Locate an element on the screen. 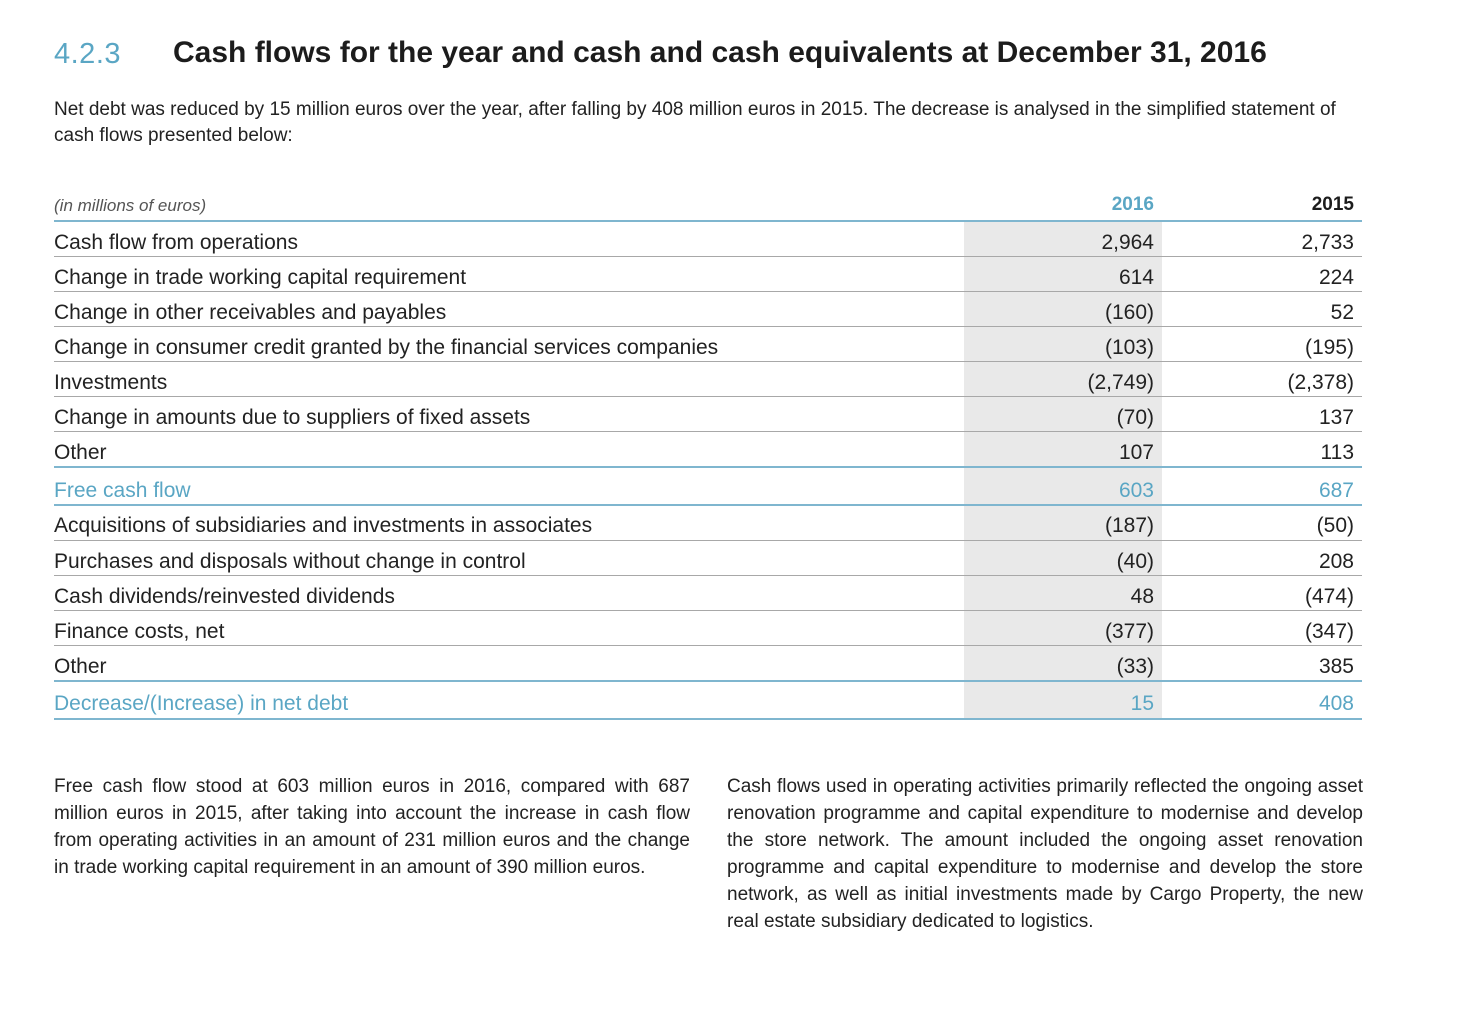  row-label: Cash flow from operations is located at coordinates (176, 242).